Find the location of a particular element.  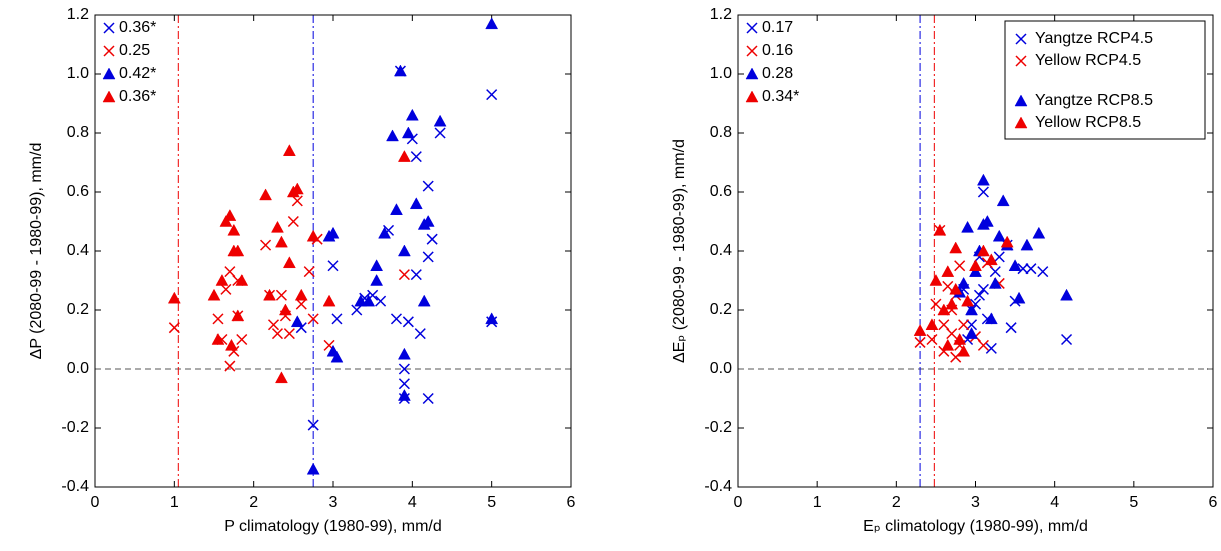

x-axis-label: P climatology (1980-99), mm/d is located at coordinates (333, 526).